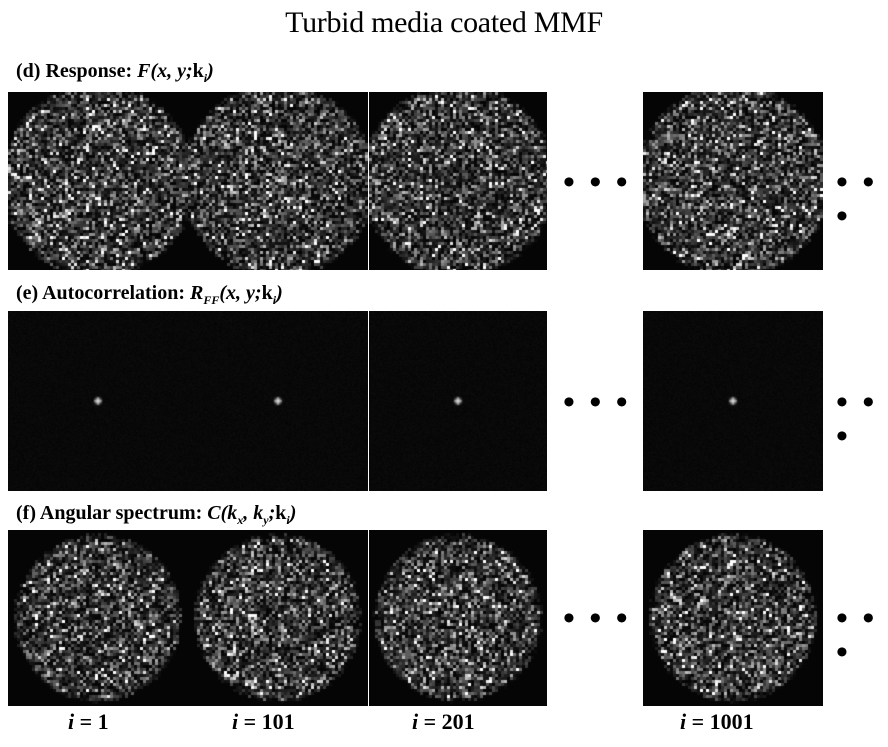  Describe the element at coordinates (101, 293) in the screenshot. I see `row-label-prefix: (e) Autocorrelation:` at that location.